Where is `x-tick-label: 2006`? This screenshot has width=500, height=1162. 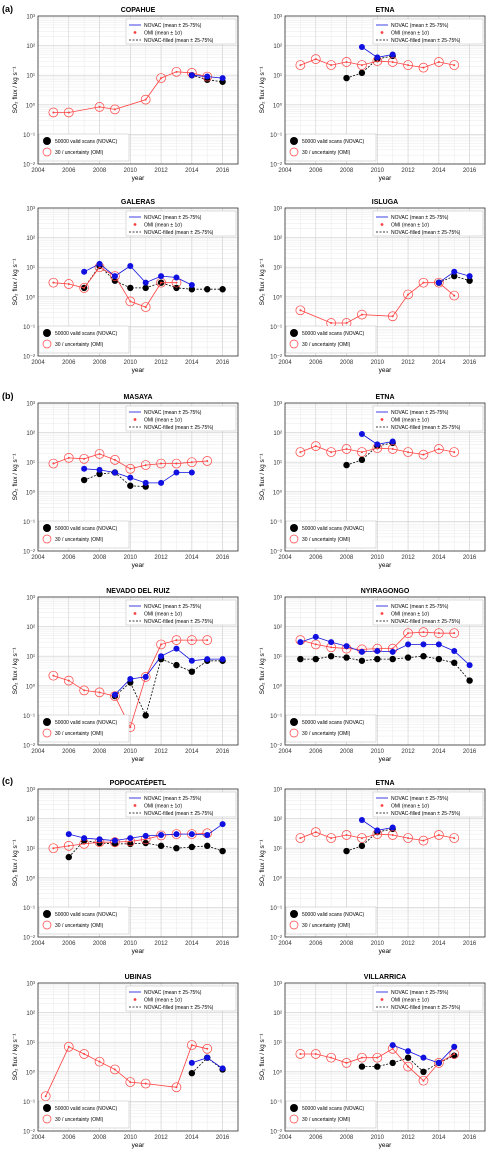
x-tick-label: 2006 is located at coordinates (69, 171).